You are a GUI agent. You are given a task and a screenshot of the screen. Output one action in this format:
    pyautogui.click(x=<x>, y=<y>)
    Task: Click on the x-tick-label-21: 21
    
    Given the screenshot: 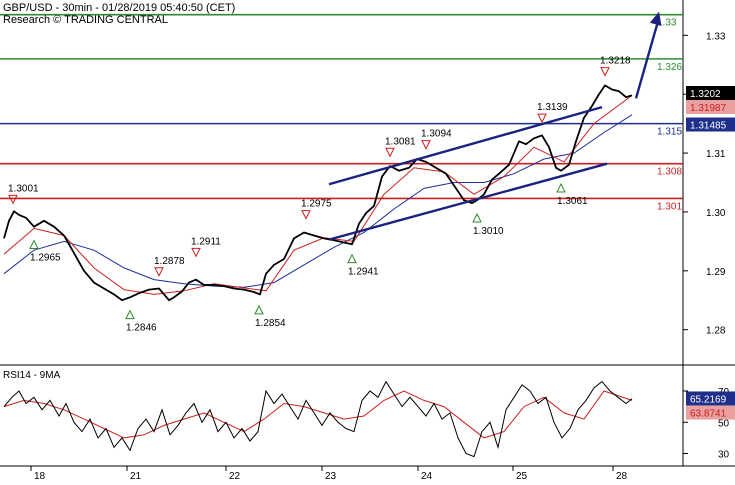 What is the action you would take?
    pyautogui.click(x=136, y=475)
    